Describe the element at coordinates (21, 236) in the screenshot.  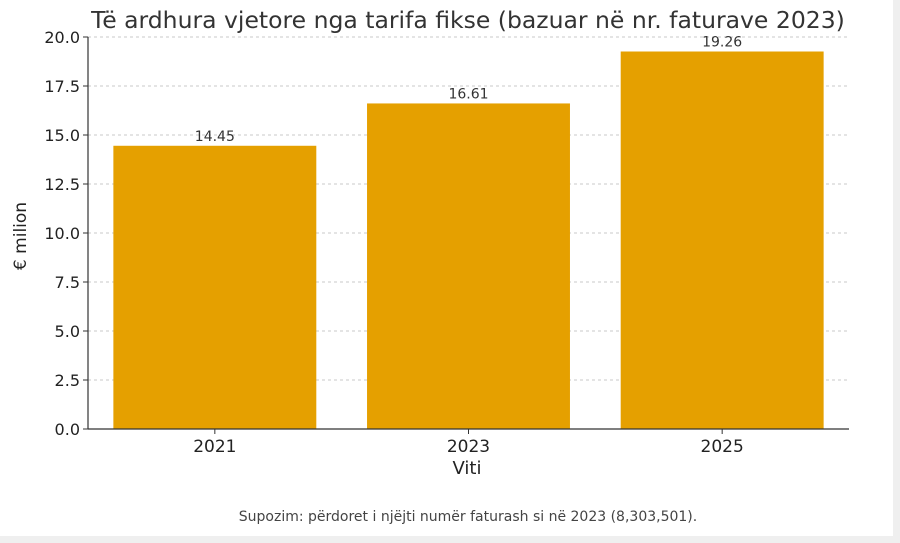
I see `y-axis-label: € milion` at that location.